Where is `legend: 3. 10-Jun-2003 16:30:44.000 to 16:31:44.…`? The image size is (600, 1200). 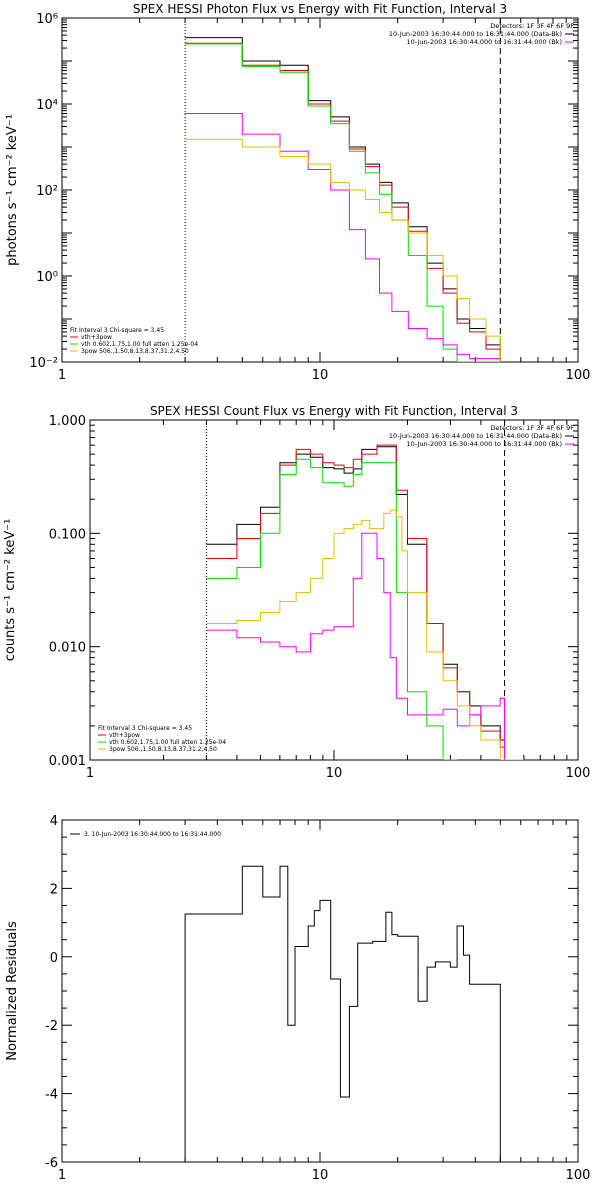
legend: 3. 10-Jun-2003 16:30:44.000 to 16:31:44.… is located at coordinates (145, 834).